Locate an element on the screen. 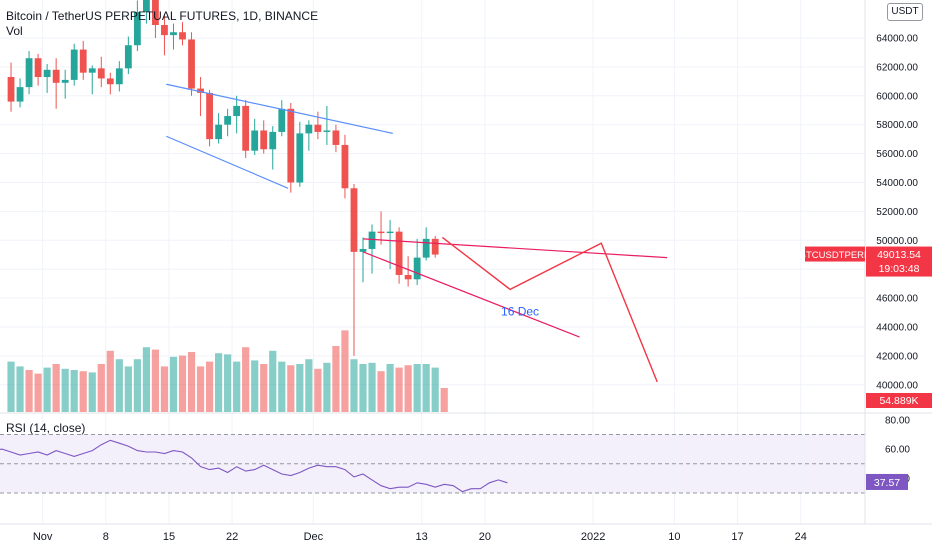 The height and width of the screenshot is (555, 932). downtrend-channel-upper-line is located at coordinates (279, 108).